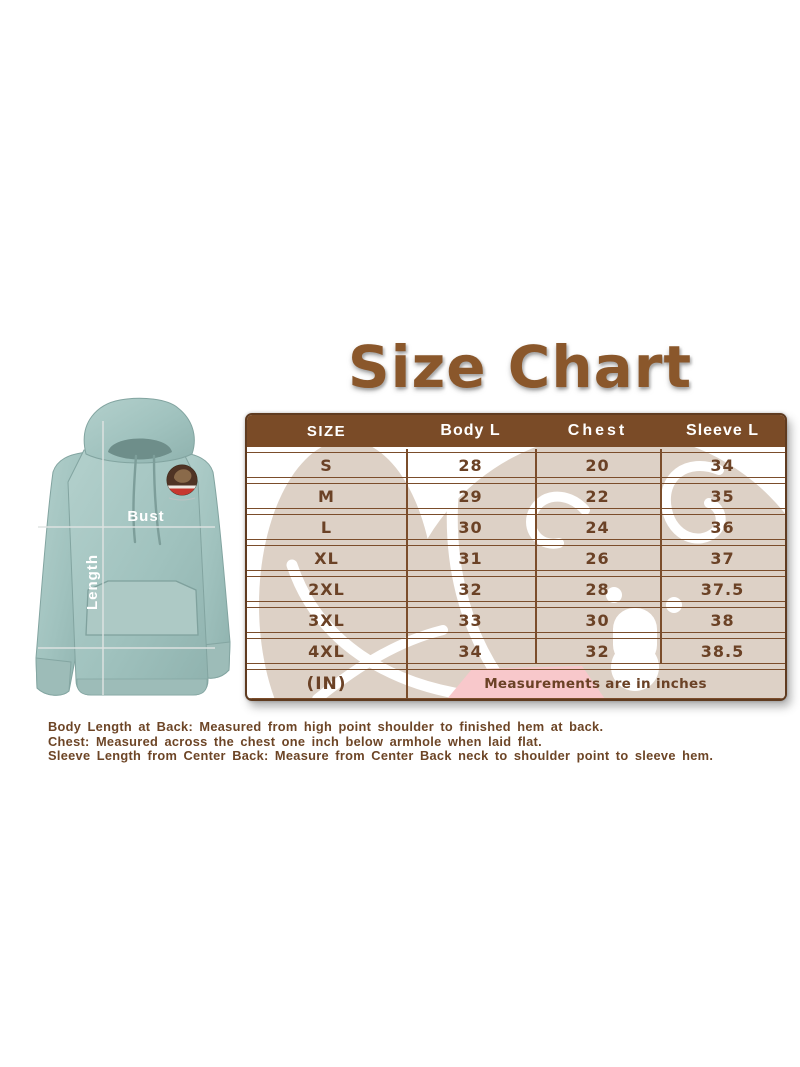  I want to click on table-cell-chest: 20, so click(597, 465).